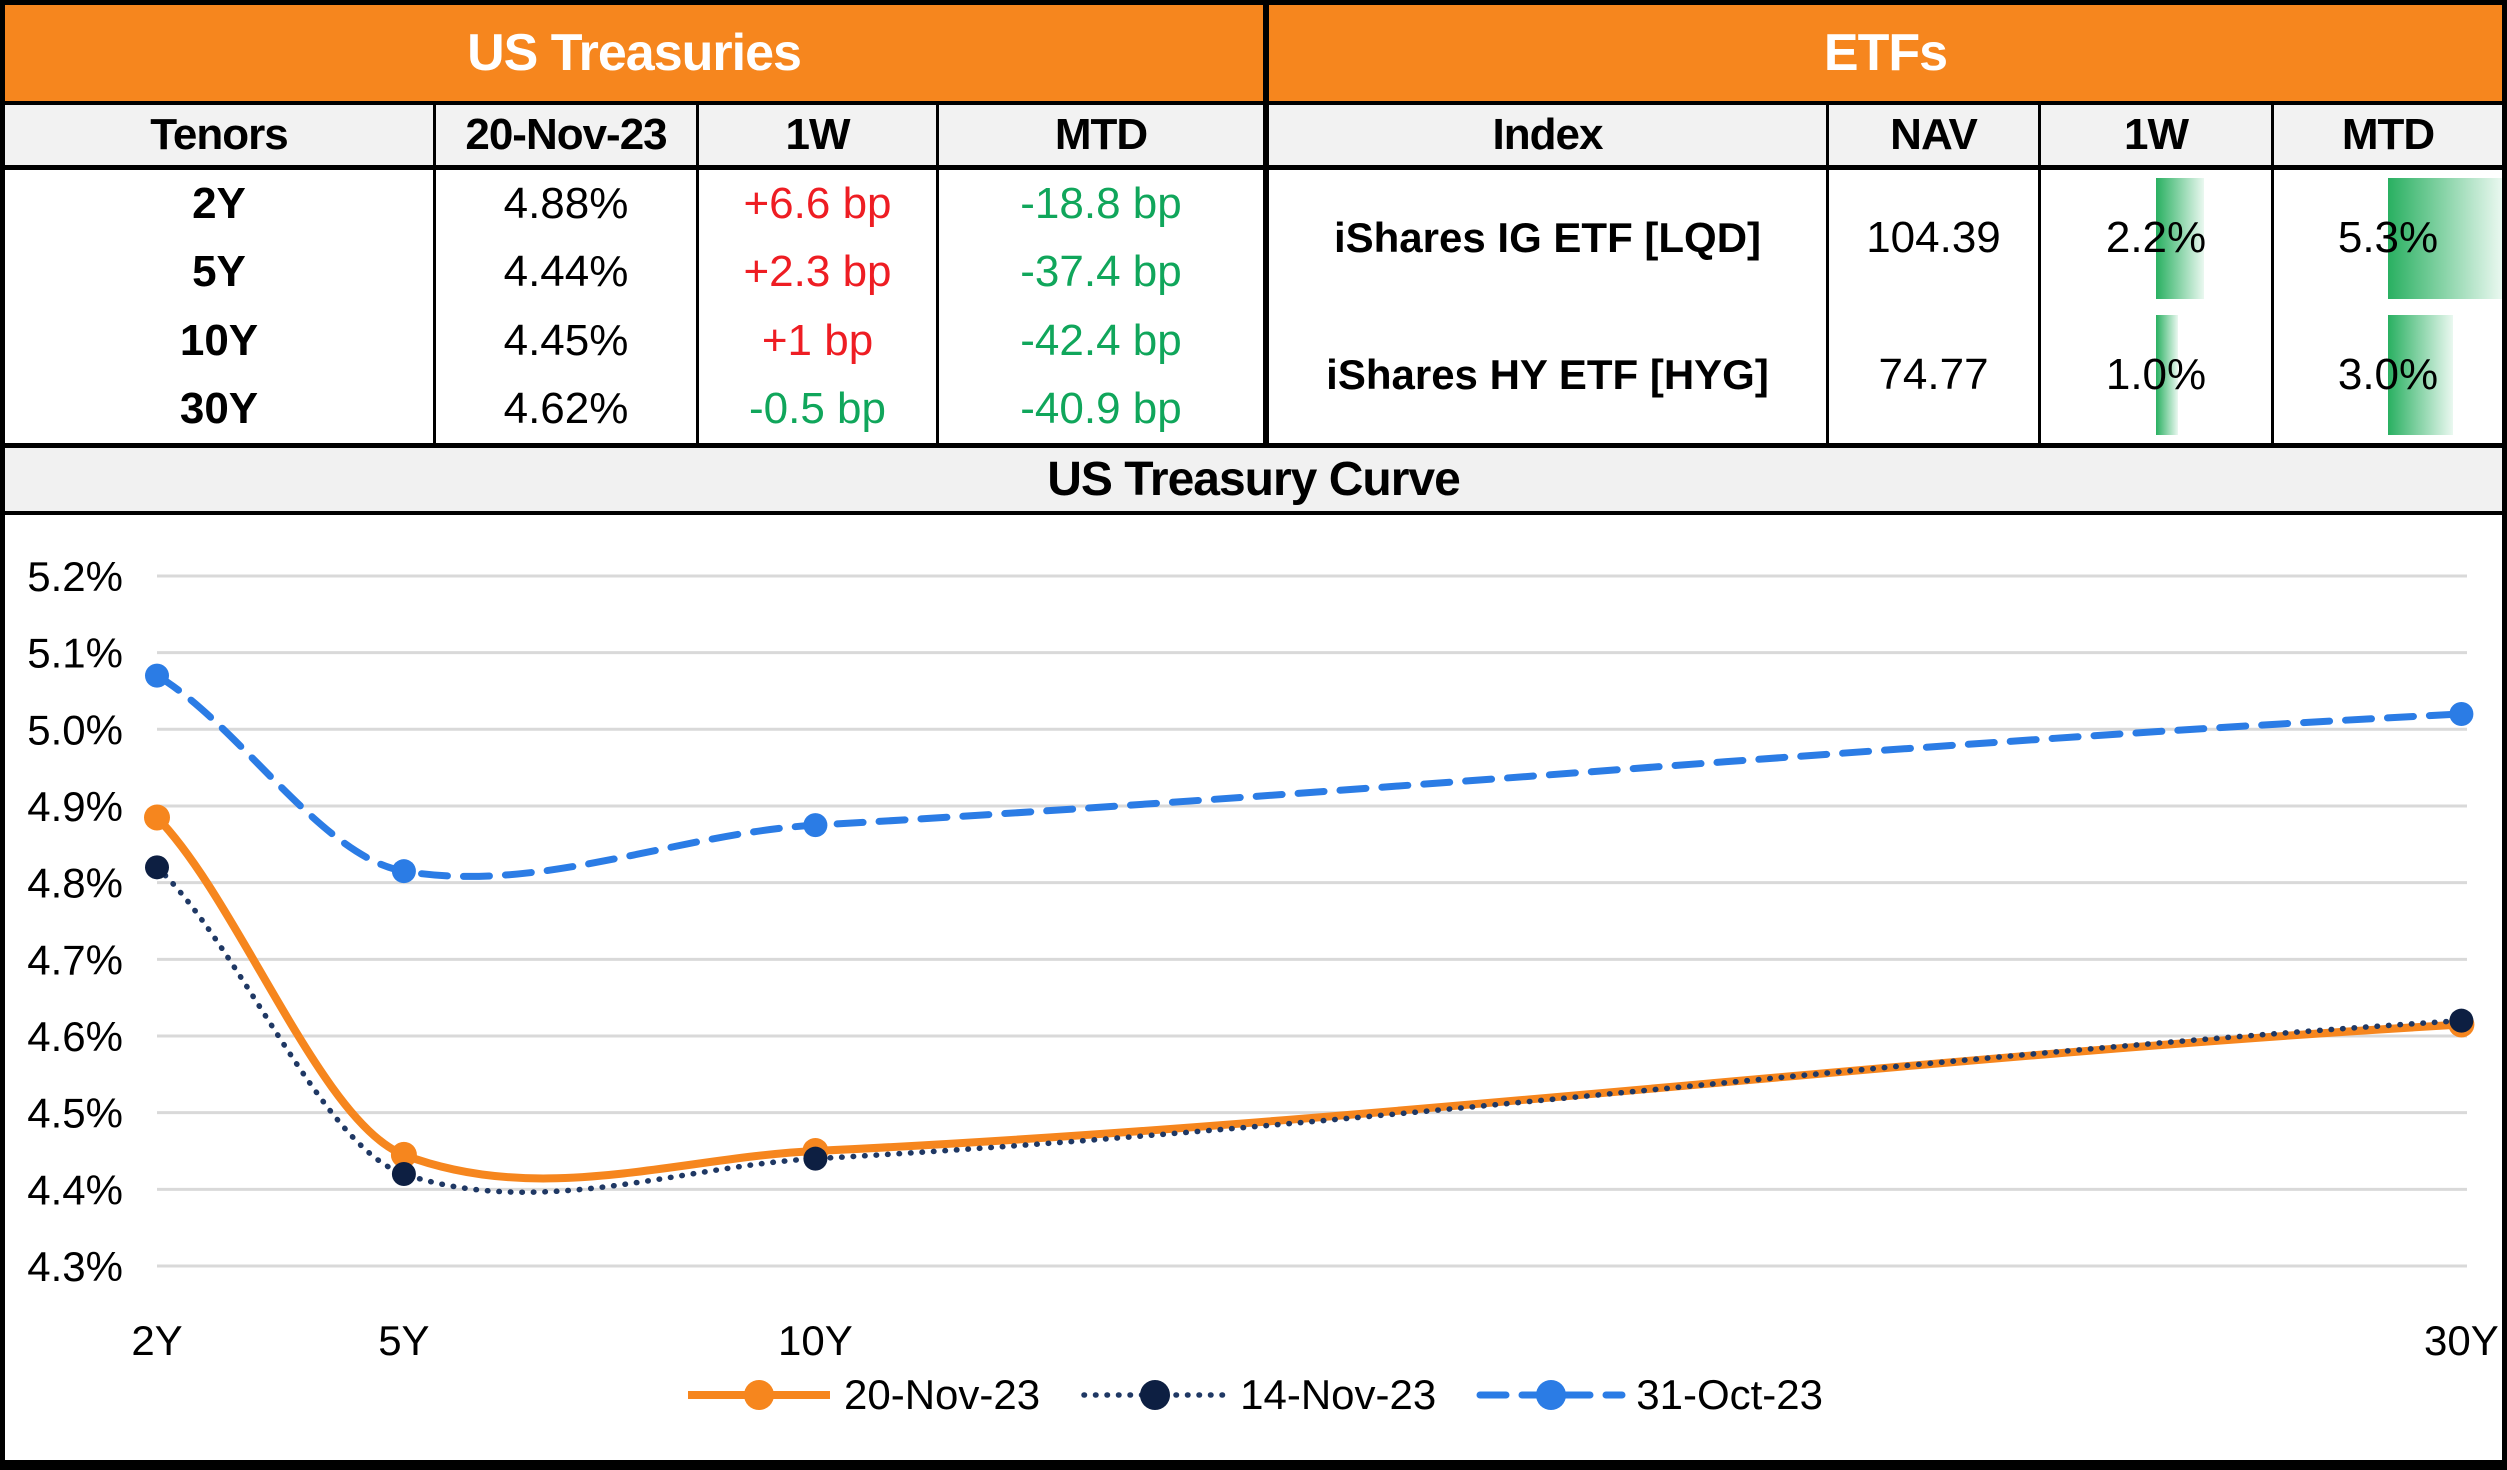  What do you see at coordinates (819, 272) in the screenshot?
I see `tenor-1w-change: +2.3 bp` at bounding box center [819, 272].